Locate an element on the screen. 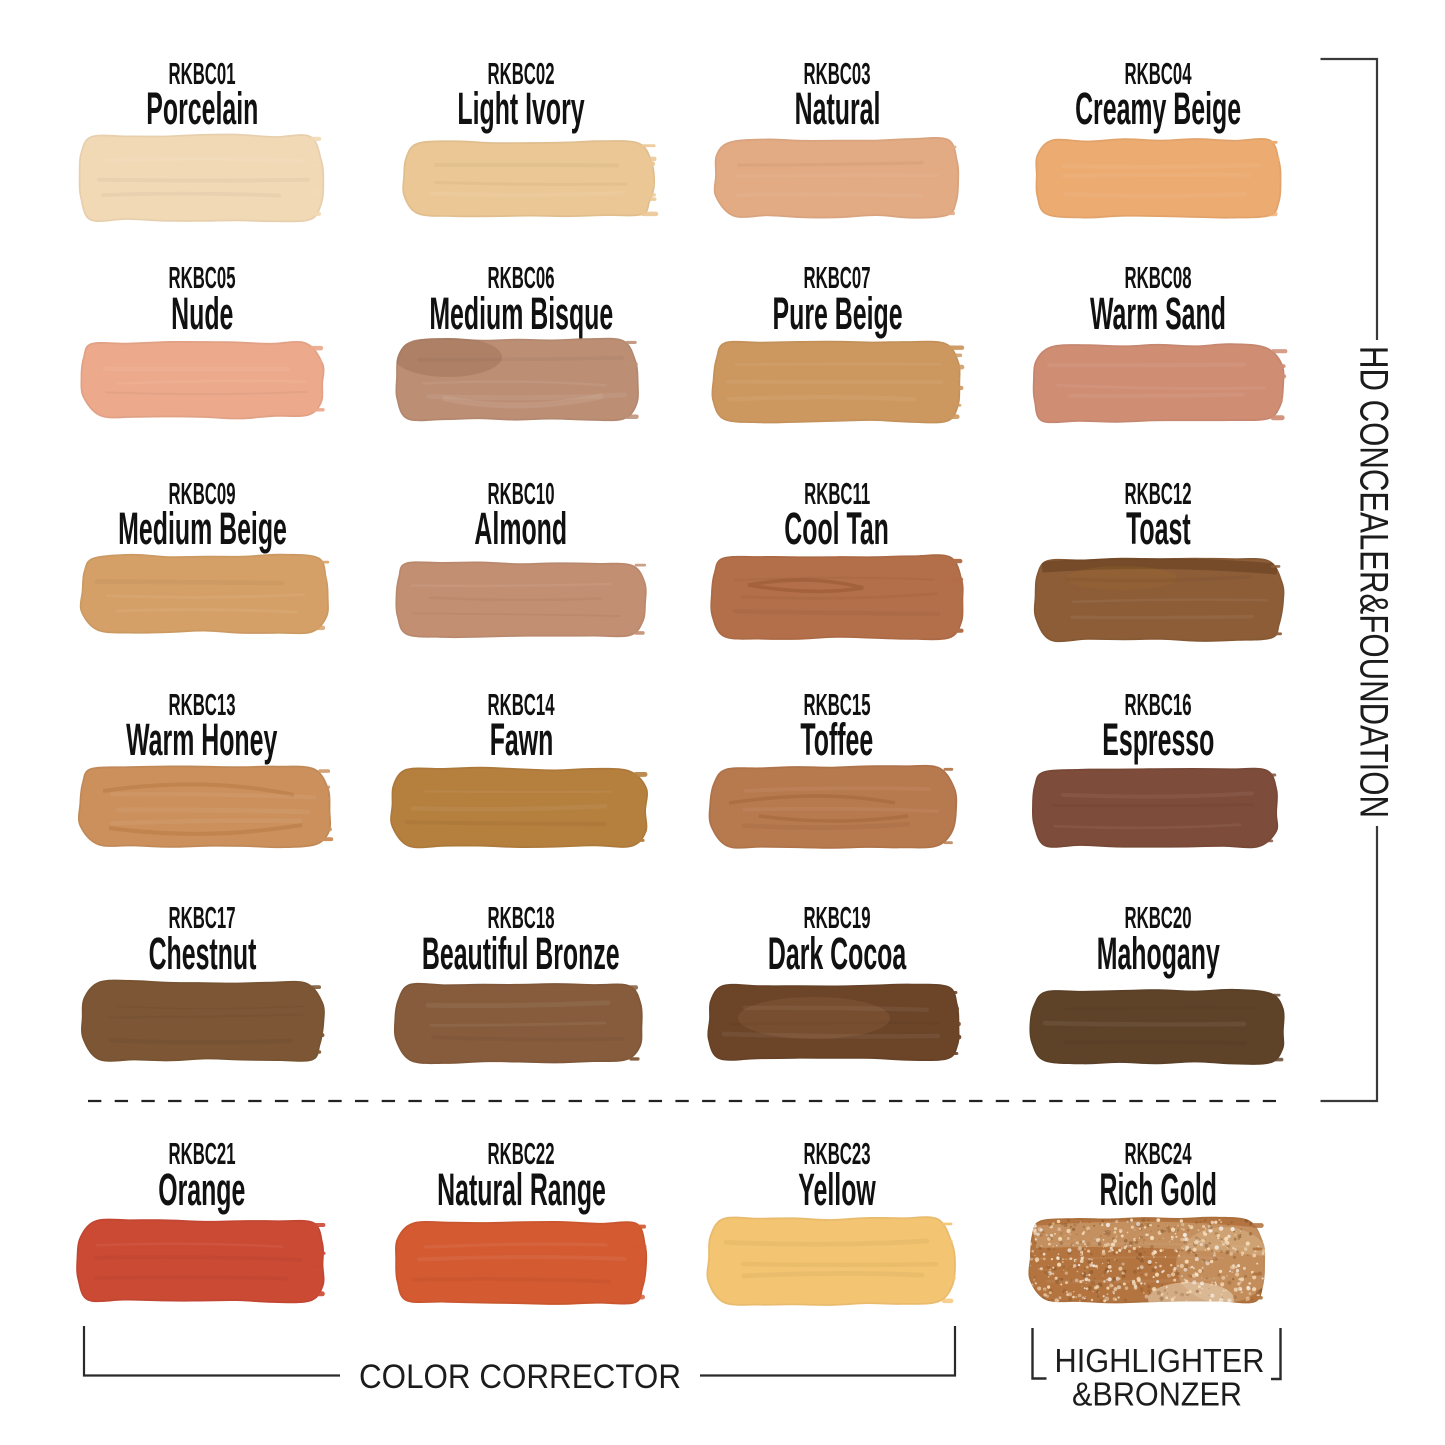 The height and width of the screenshot is (1445, 1445). svg-text: HD CONCEALER&FOUNDATION is located at coordinates (1374, 582).